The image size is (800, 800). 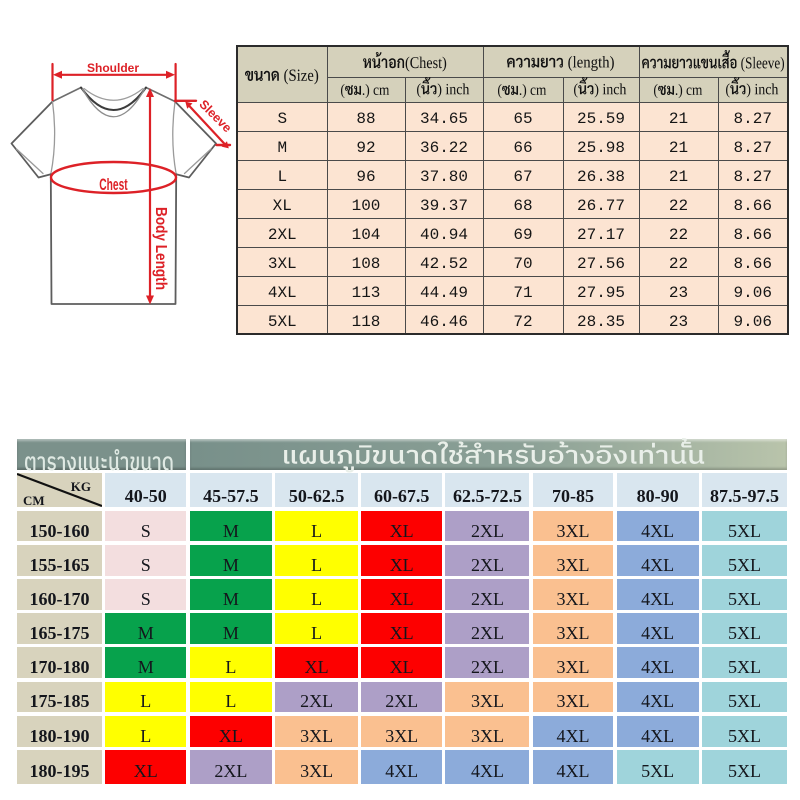 I want to click on svg-text: Chest, so click(x=113, y=185).